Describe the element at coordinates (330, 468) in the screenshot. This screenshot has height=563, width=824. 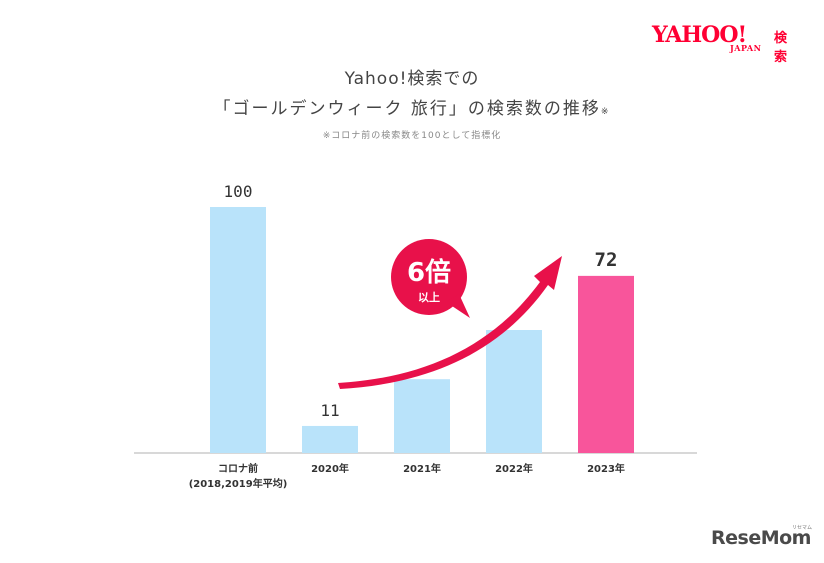
I see `category-label-1: 2020年` at that location.